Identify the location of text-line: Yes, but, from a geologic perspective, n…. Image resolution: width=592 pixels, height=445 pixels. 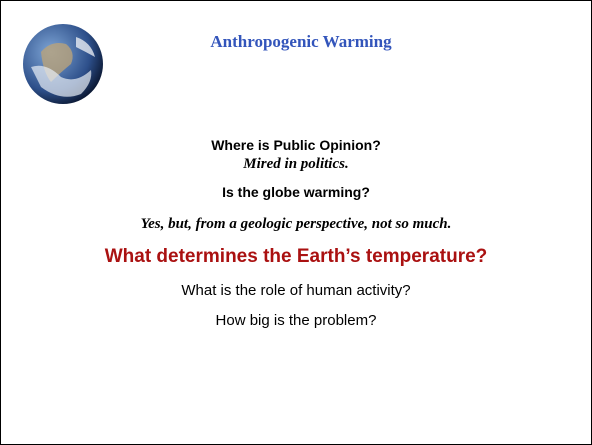
(296, 224).